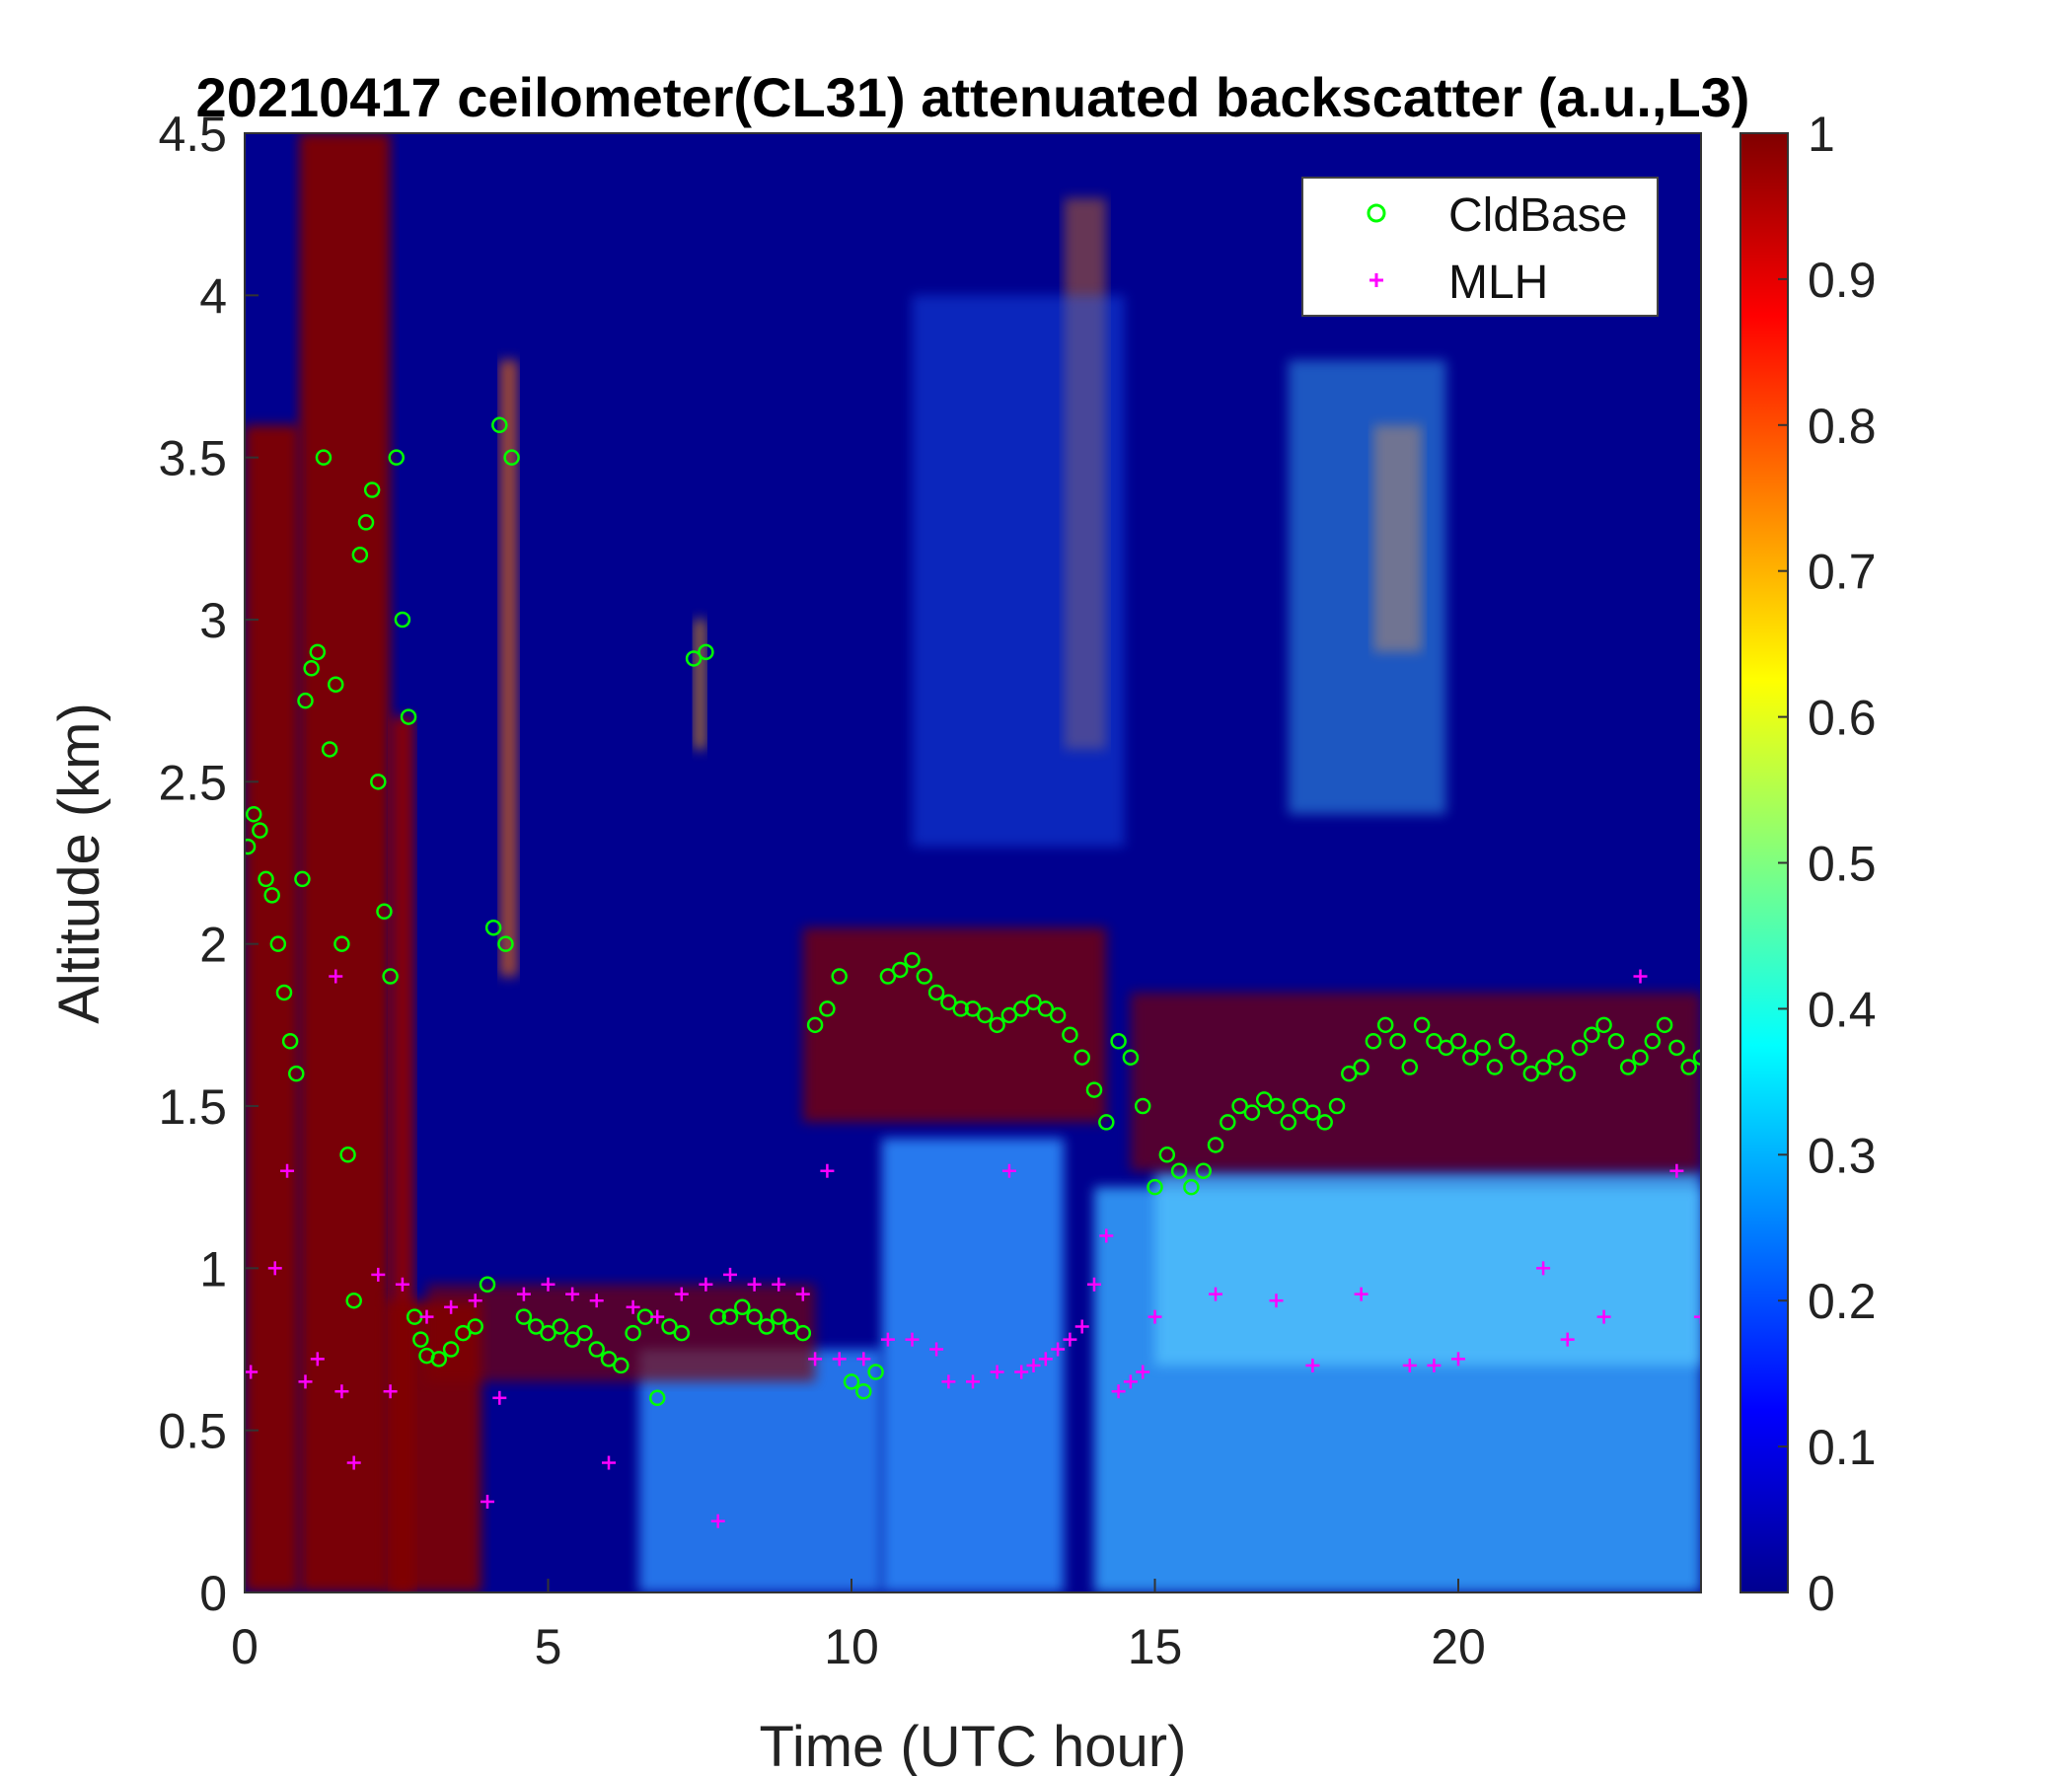 This screenshot has width=2072, height=1776. What do you see at coordinates (1843, 1302) in the screenshot?
I see `colorbar-tick-label: 0.2` at bounding box center [1843, 1302].